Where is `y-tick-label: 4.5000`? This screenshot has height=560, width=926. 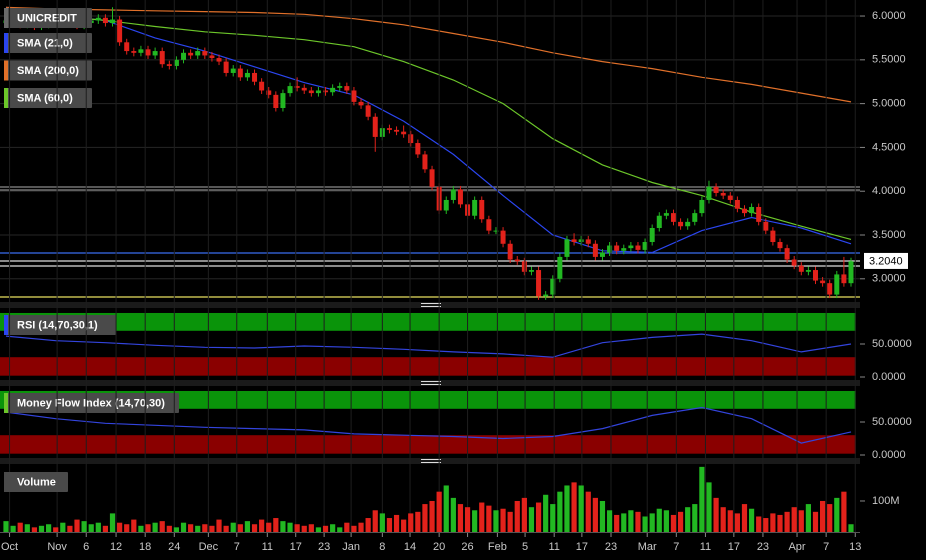 y-tick-label: 4.5000 is located at coordinates (889, 147).